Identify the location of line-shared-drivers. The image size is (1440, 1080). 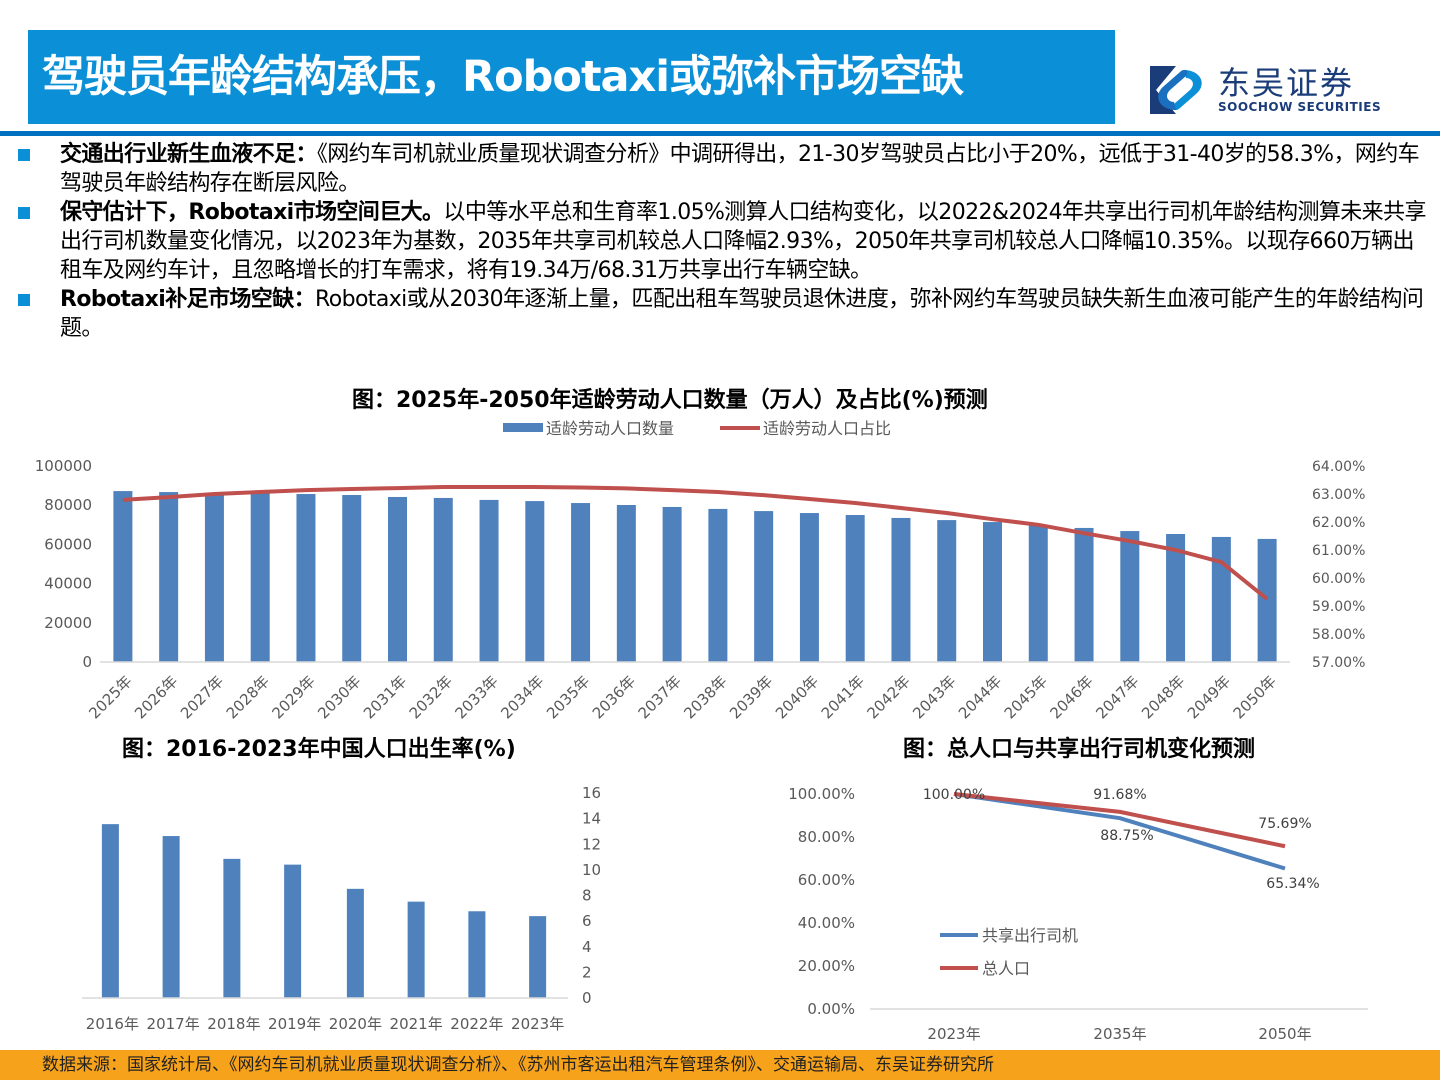
(1119, 831).